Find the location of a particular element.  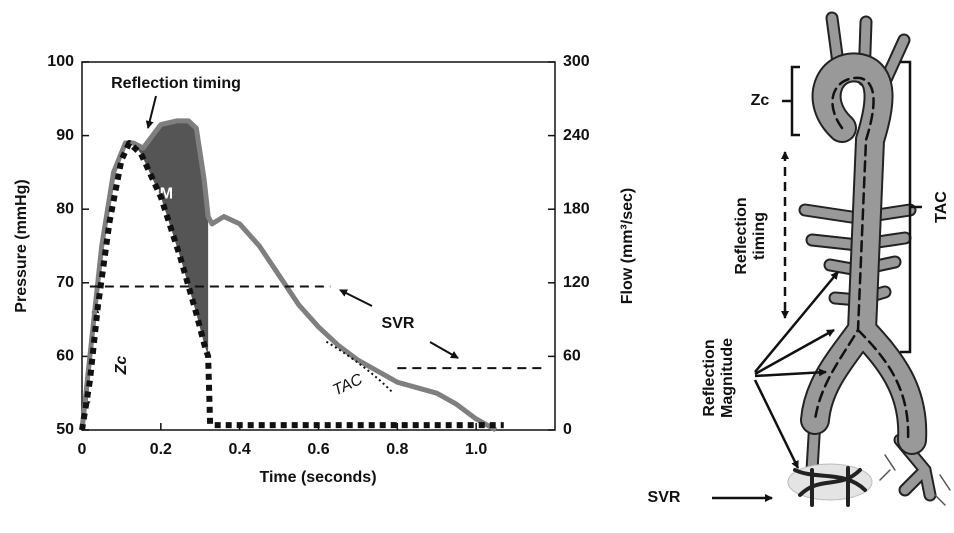

label: timing is located at coordinates (759, 236).